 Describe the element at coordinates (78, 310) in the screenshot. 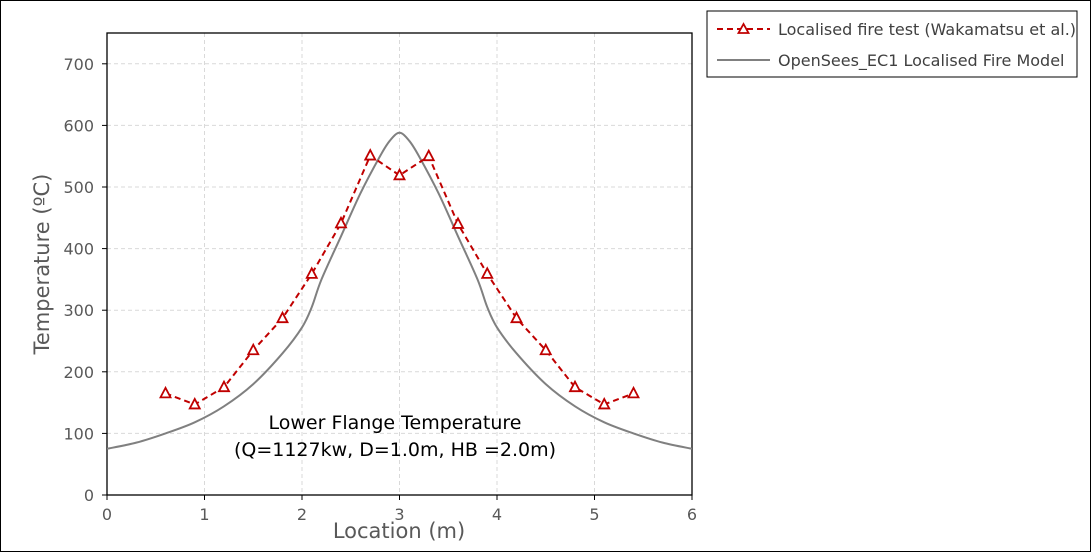

I see `y-tick-label: 300` at that location.